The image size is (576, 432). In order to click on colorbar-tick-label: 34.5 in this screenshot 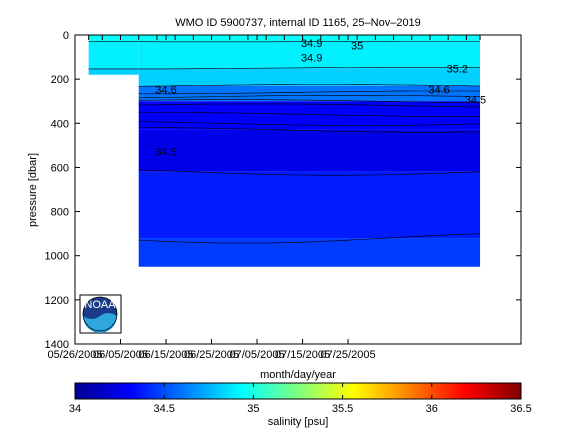, I will do `click(163, 409)`.